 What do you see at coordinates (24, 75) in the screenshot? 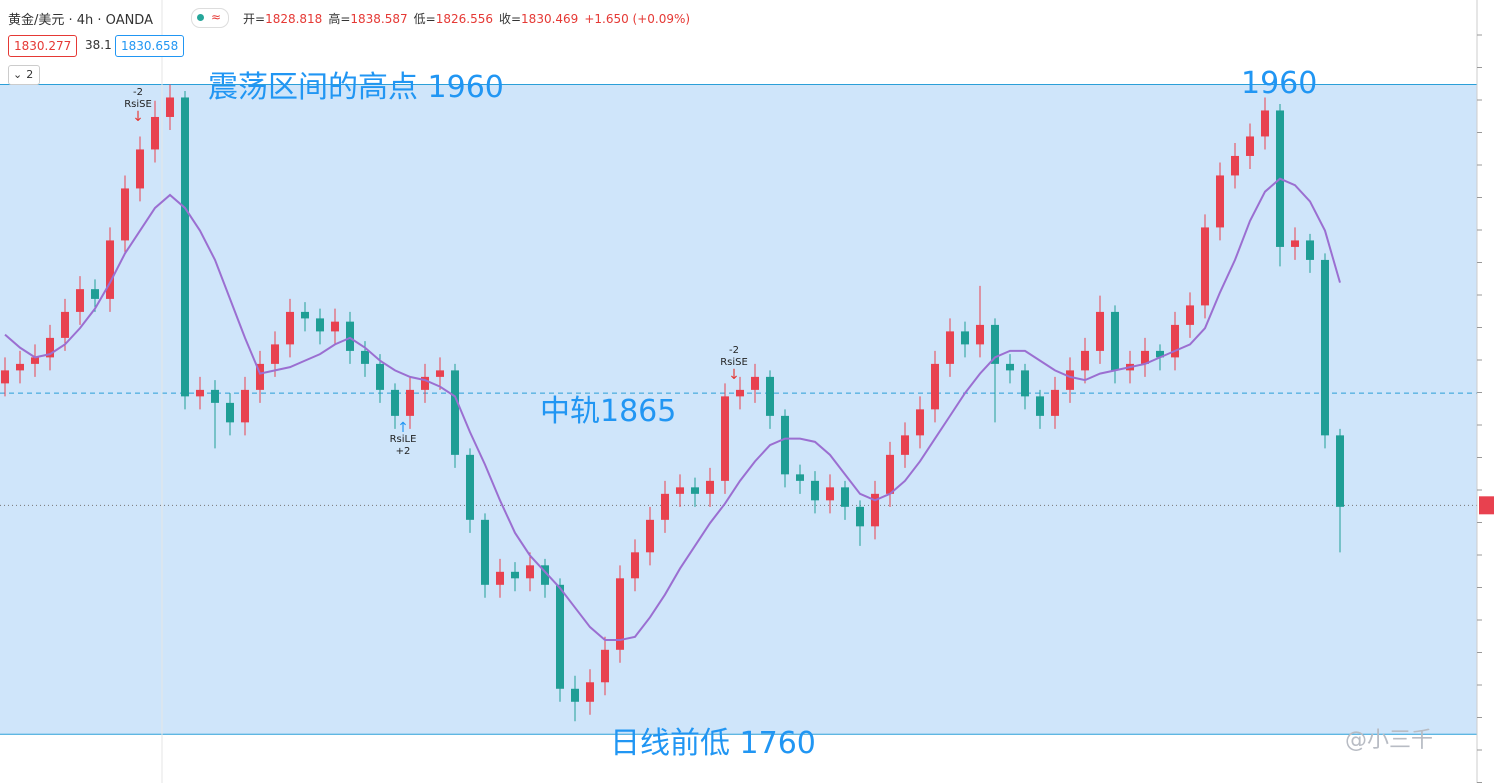
I see `indicator-toggle: ⌄ 2` at bounding box center [24, 75].